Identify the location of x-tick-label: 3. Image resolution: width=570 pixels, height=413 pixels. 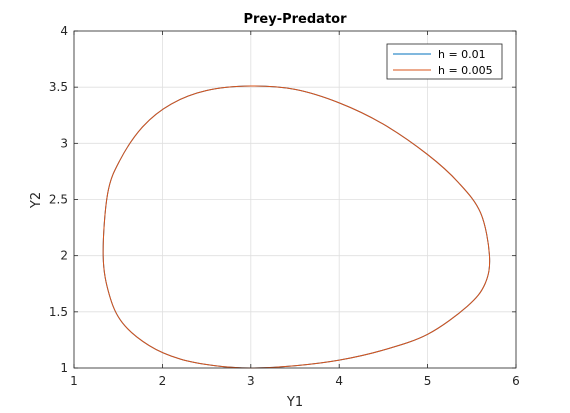
(251, 381).